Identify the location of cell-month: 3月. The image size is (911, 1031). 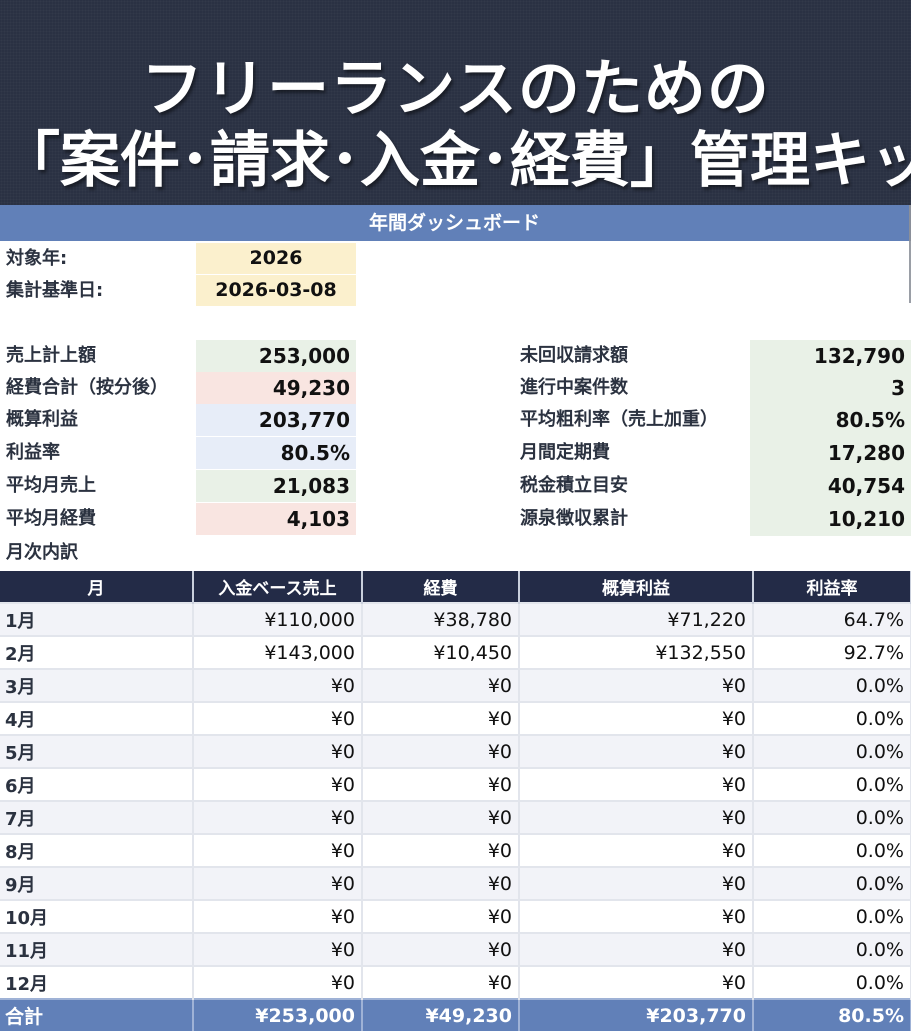
(97, 685).